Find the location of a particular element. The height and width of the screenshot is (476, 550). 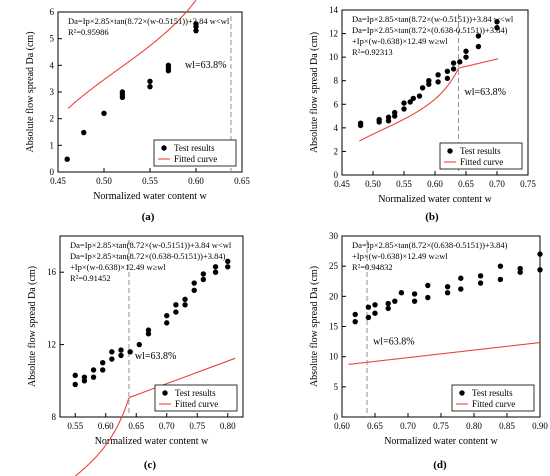

panel3-x-tick-label: 0.80 is located at coordinates (228, 426).